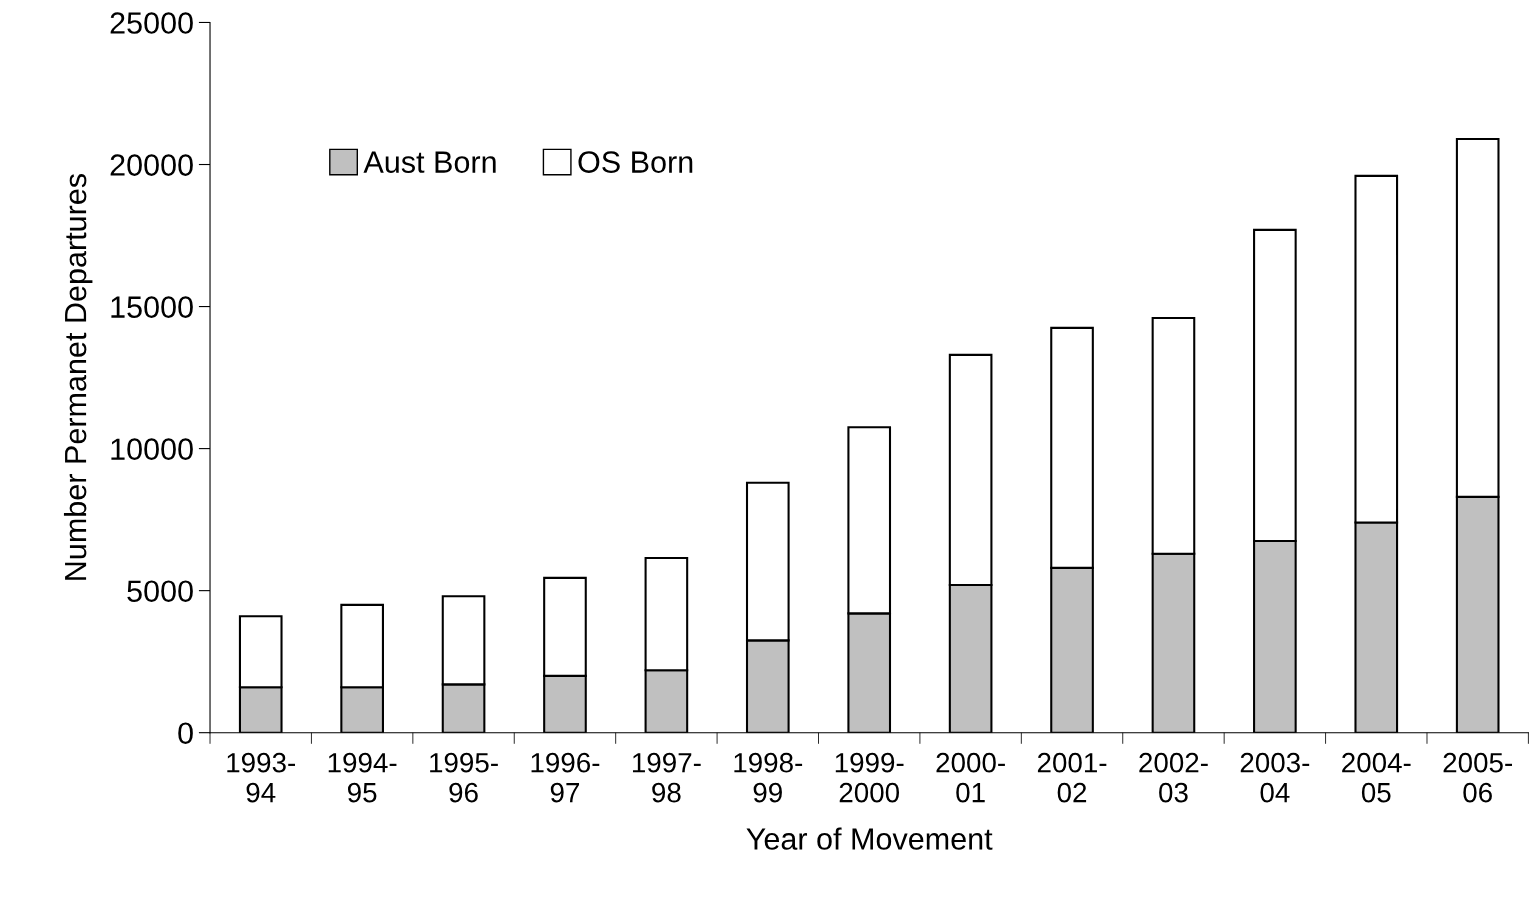 The height and width of the screenshot is (899, 1533). What do you see at coordinates (635, 162) in the screenshot?
I see `legend-label: OS Born` at bounding box center [635, 162].